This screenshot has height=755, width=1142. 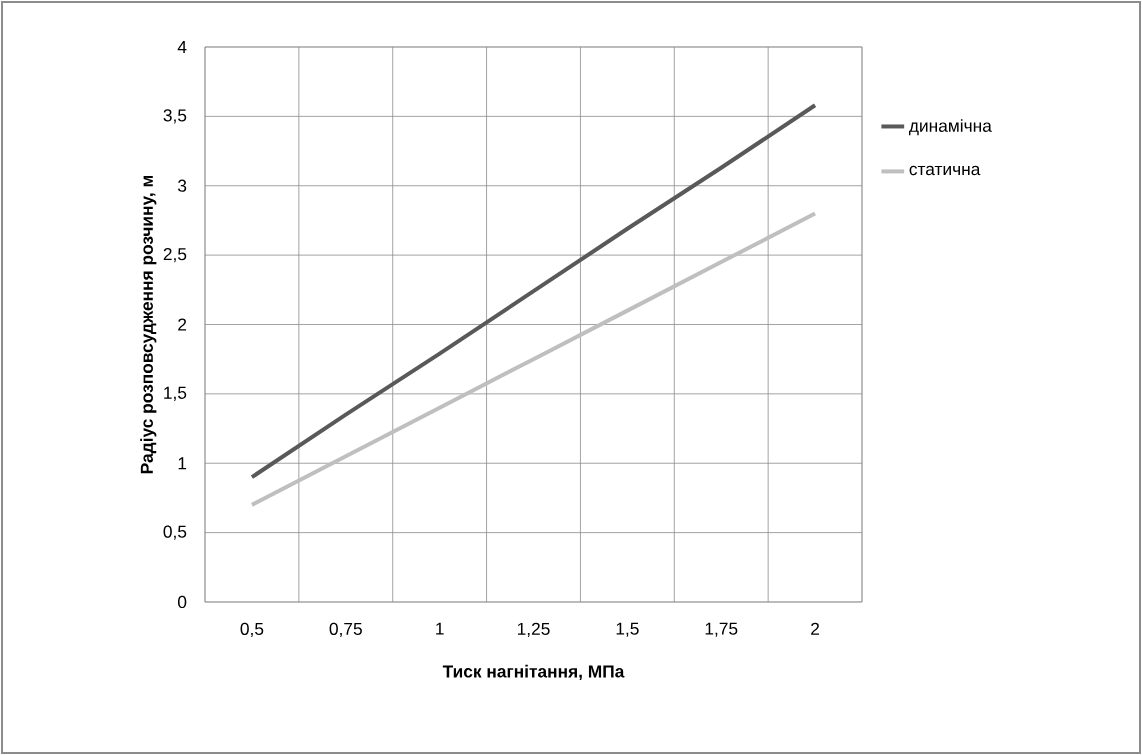 What do you see at coordinates (182, 463) in the screenshot?
I see `y-tick-label: 1` at bounding box center [182, 463].